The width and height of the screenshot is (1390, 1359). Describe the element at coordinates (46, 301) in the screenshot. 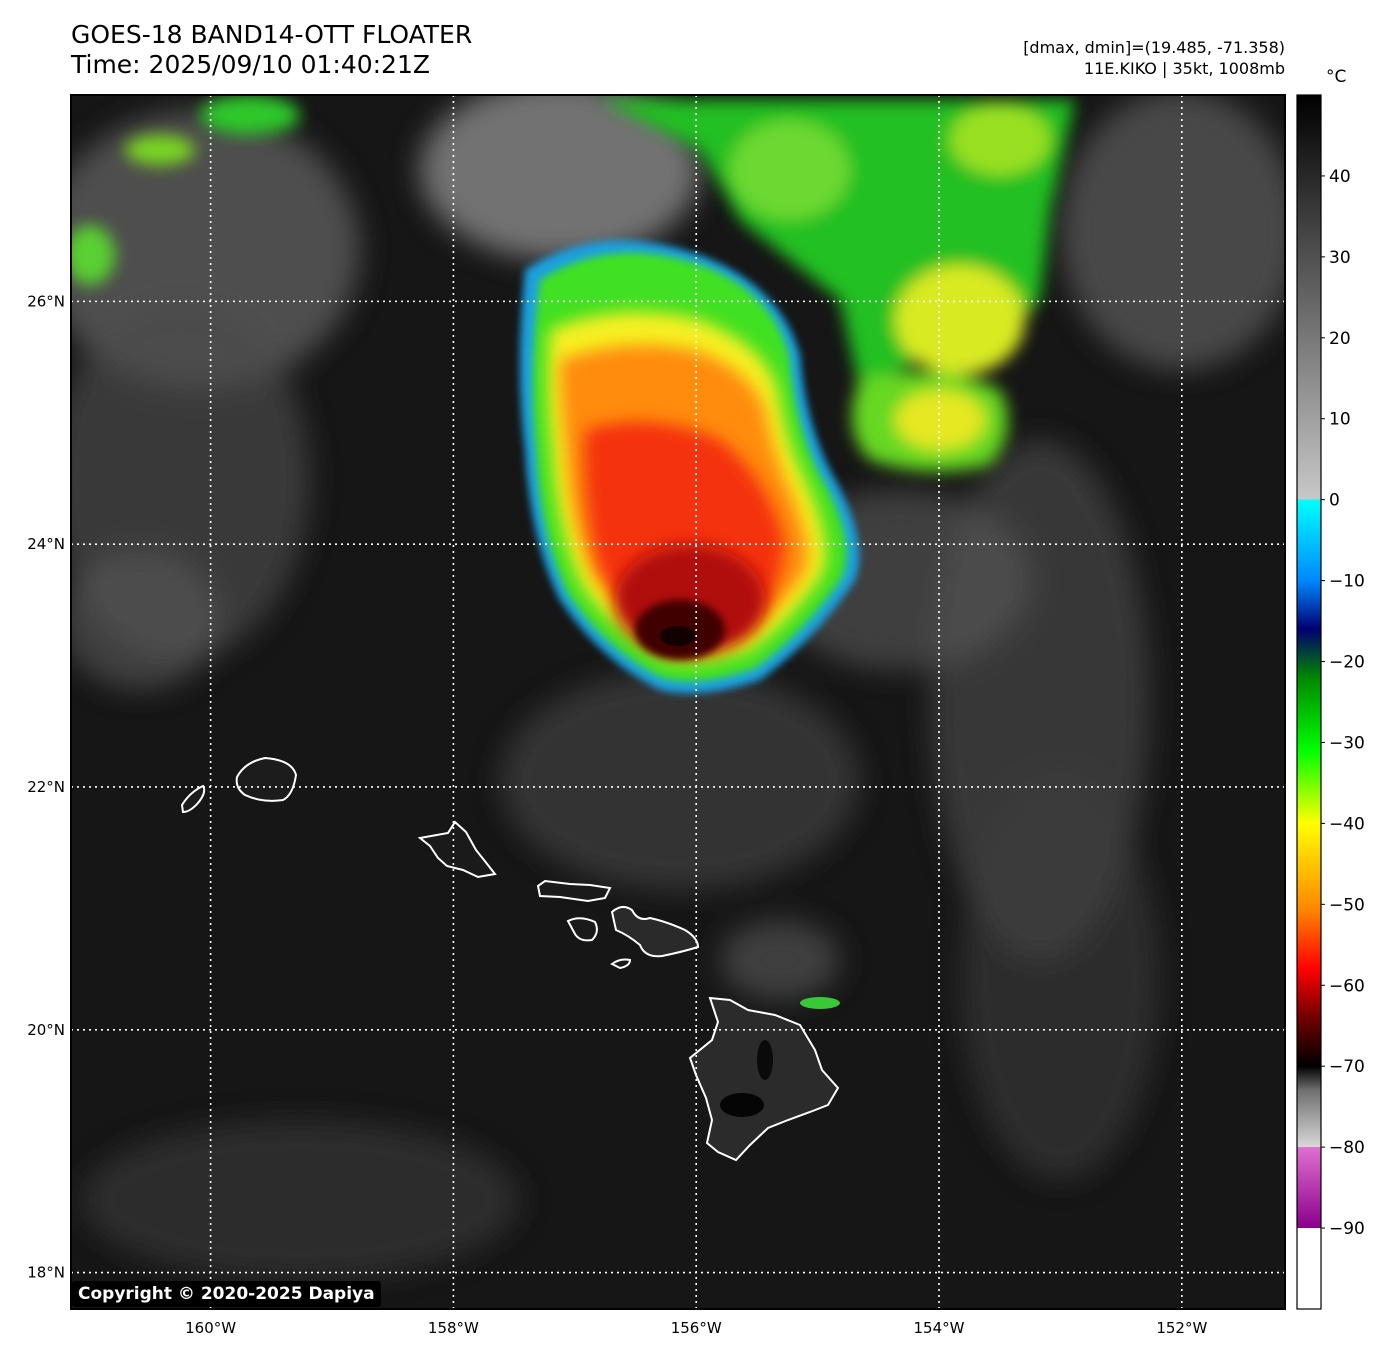

I see `lat-tick-label: 26°N` at that location.